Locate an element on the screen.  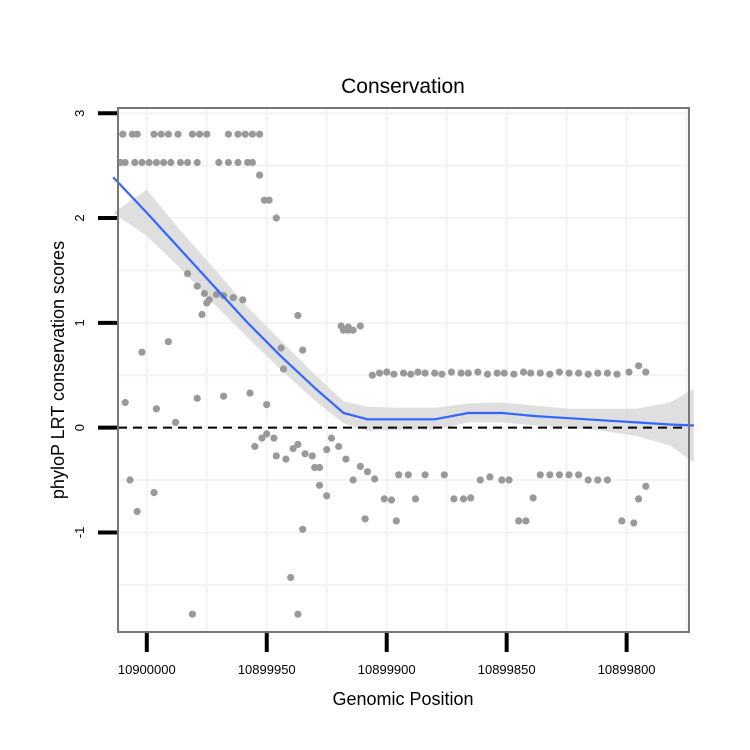
x-tick-label: 10899950 is located at coordinates (267, 669).